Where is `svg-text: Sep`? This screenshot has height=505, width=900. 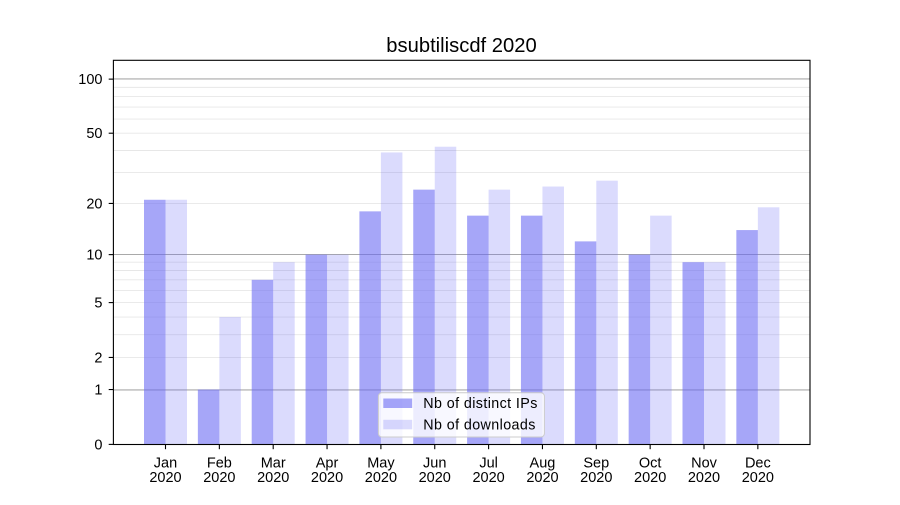
svg-text: Sep is located at coordinates (596, 464).